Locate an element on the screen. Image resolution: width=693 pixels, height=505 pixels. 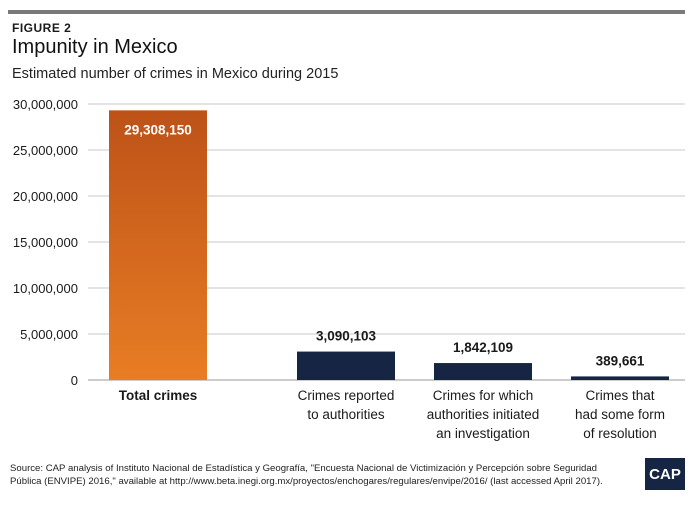
category-label: Crimes for which is located at coordinates (483, 395).